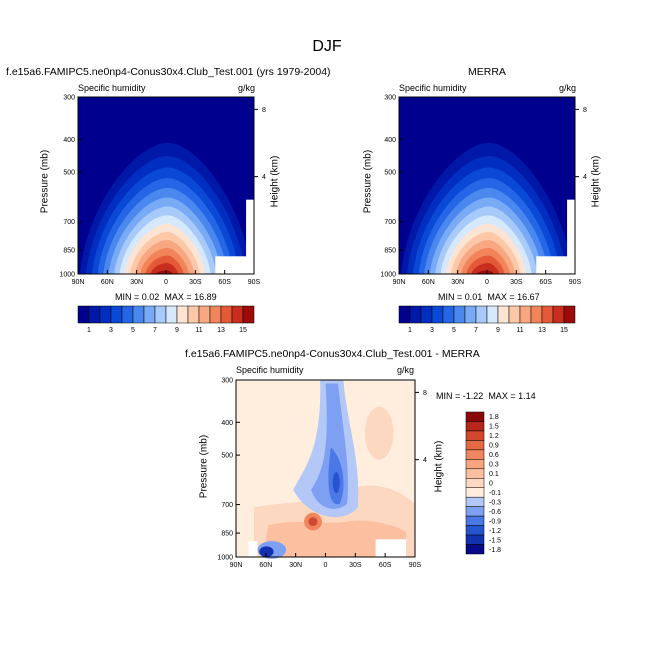  I want to click on colorbar1-label: 7, so click(155, 330).